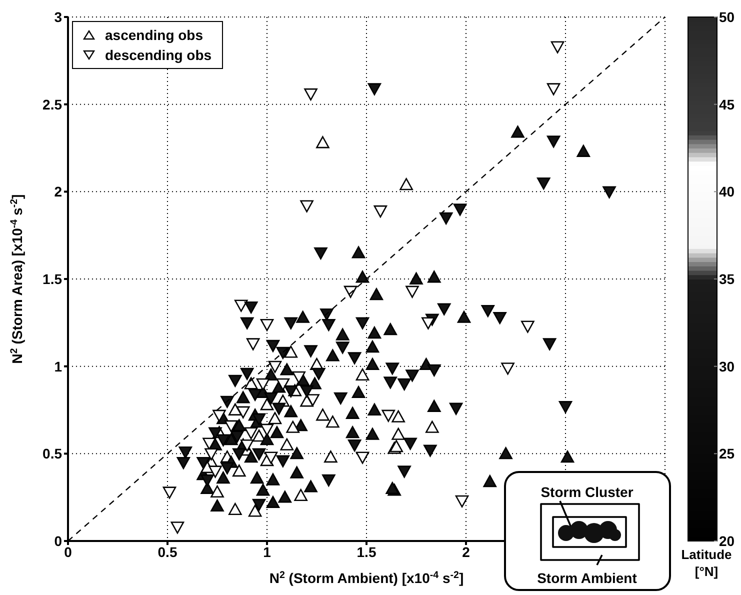 Image resolution: width=741 pixels, height=595 pixels. I want to click on x-axis-title: N$^{2}$ (Storm Ambient) [x10$^{-4}$ s$^{-2}$], so click(366, 578).